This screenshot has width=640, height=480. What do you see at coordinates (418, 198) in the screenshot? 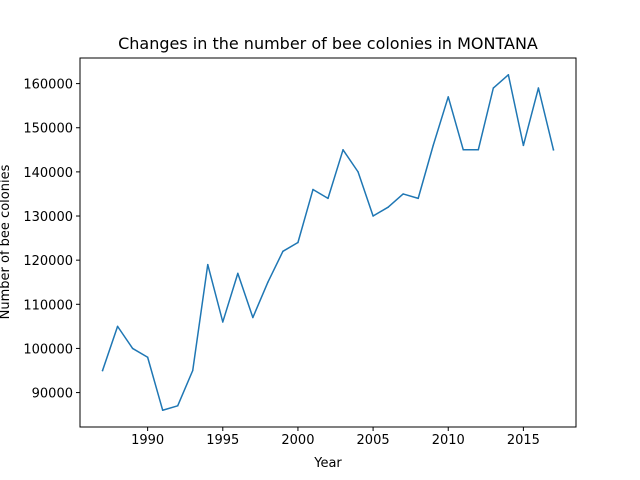
I see `data-point-2008` at bounding box center [418, 198].